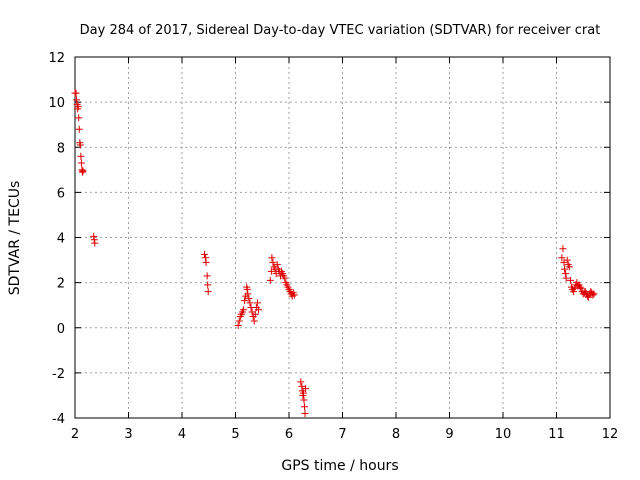  What do you see at coordinates (58, 374) in the screenshot?
I see `y-tick-label: -2` at bounding box center [58, 374].